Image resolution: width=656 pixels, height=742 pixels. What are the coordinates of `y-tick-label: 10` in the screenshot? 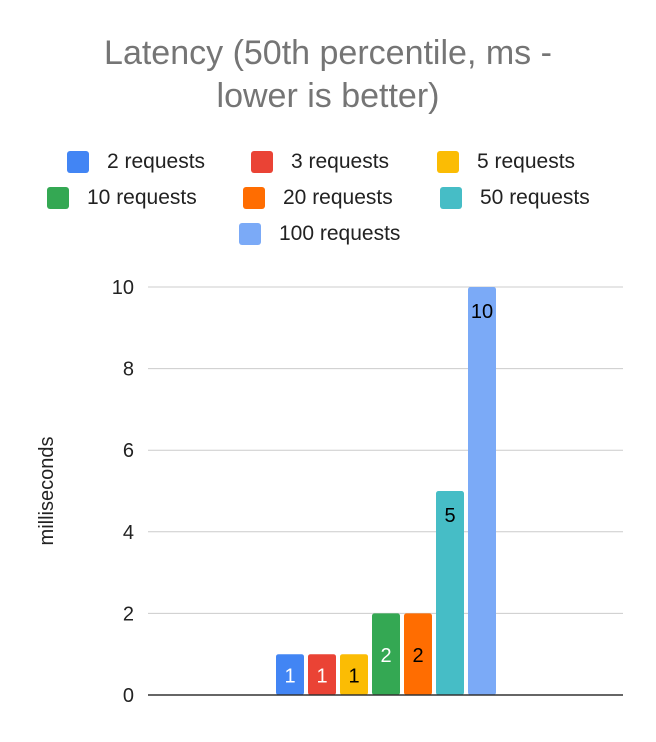 It's located at (123, 288).